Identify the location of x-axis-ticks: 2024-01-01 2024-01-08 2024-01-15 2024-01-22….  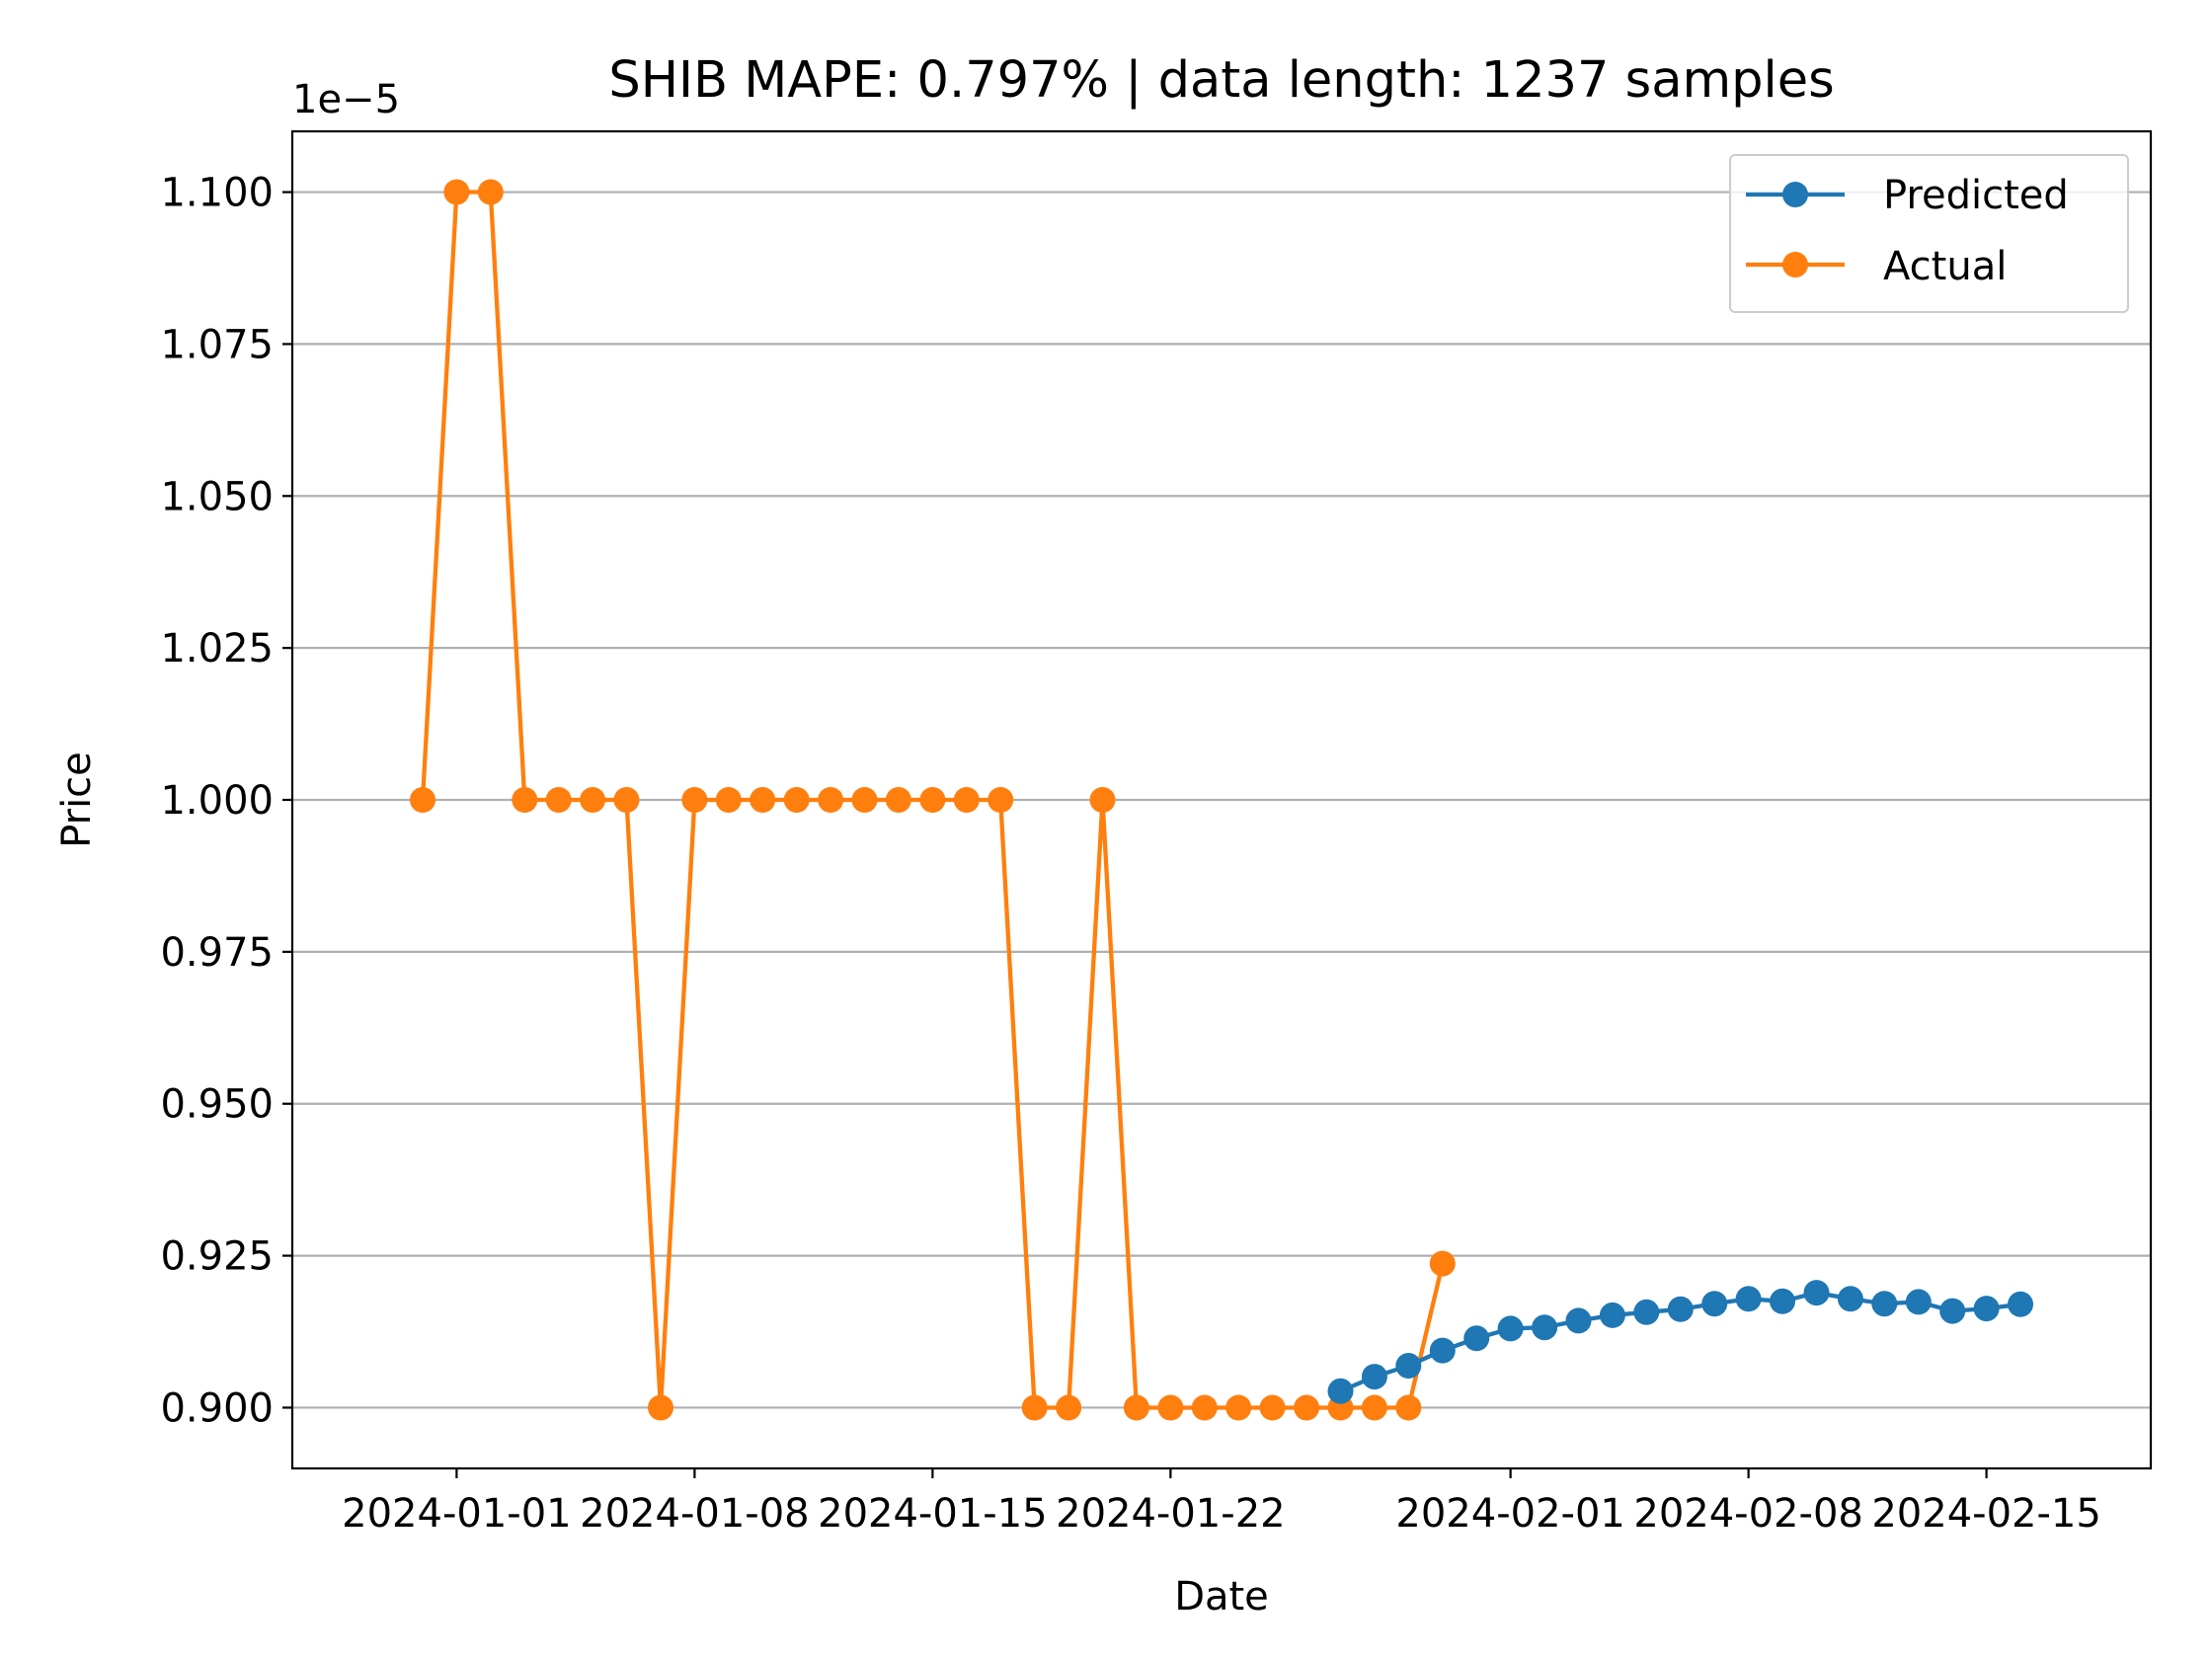
(1222, 1503).